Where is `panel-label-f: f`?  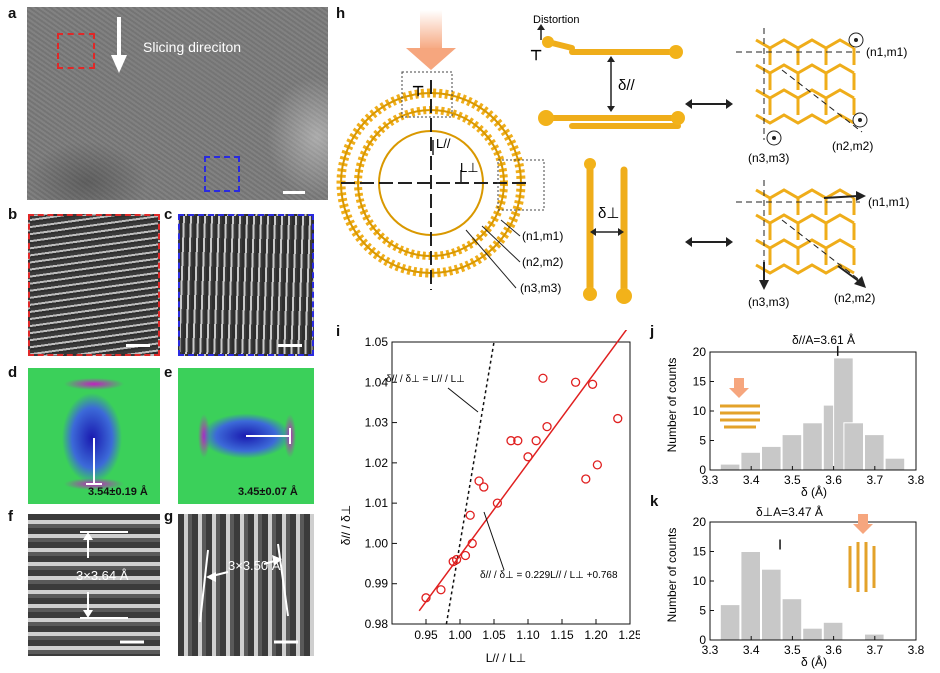 panel-label-f: f is located at coordinates (10, 516).